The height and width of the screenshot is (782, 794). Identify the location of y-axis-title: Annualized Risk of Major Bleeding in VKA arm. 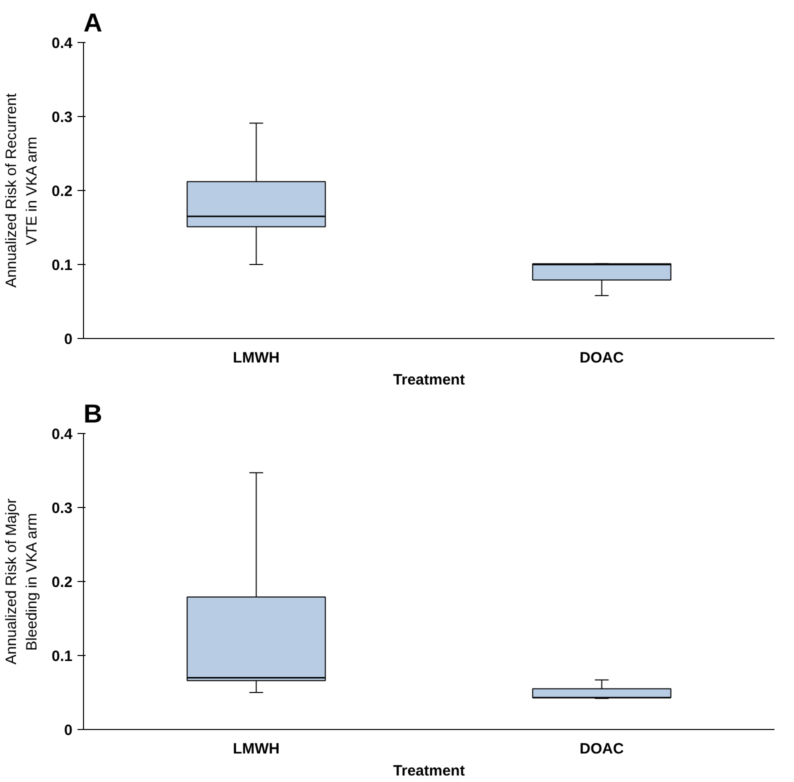
(22, 581).